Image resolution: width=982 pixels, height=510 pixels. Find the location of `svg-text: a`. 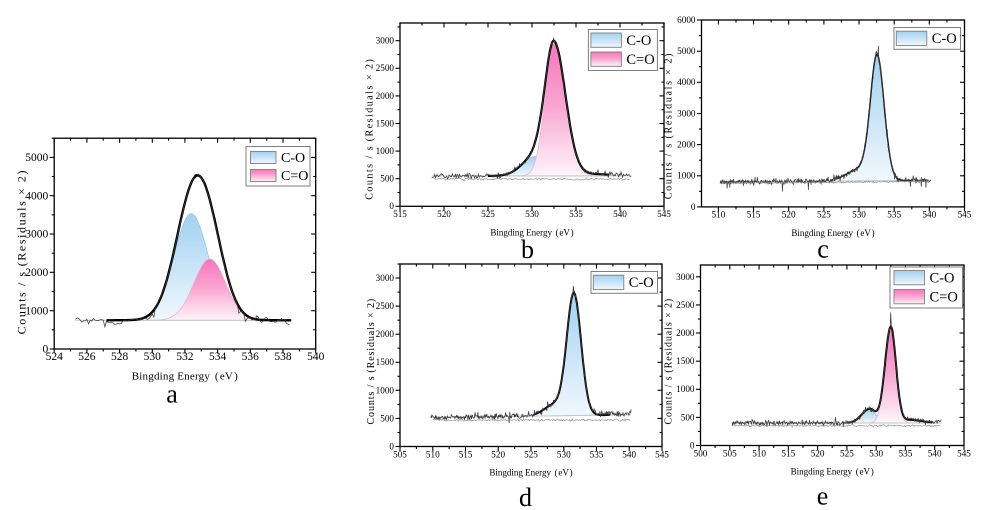

svg-text: a is located at coordinates (172, 394).